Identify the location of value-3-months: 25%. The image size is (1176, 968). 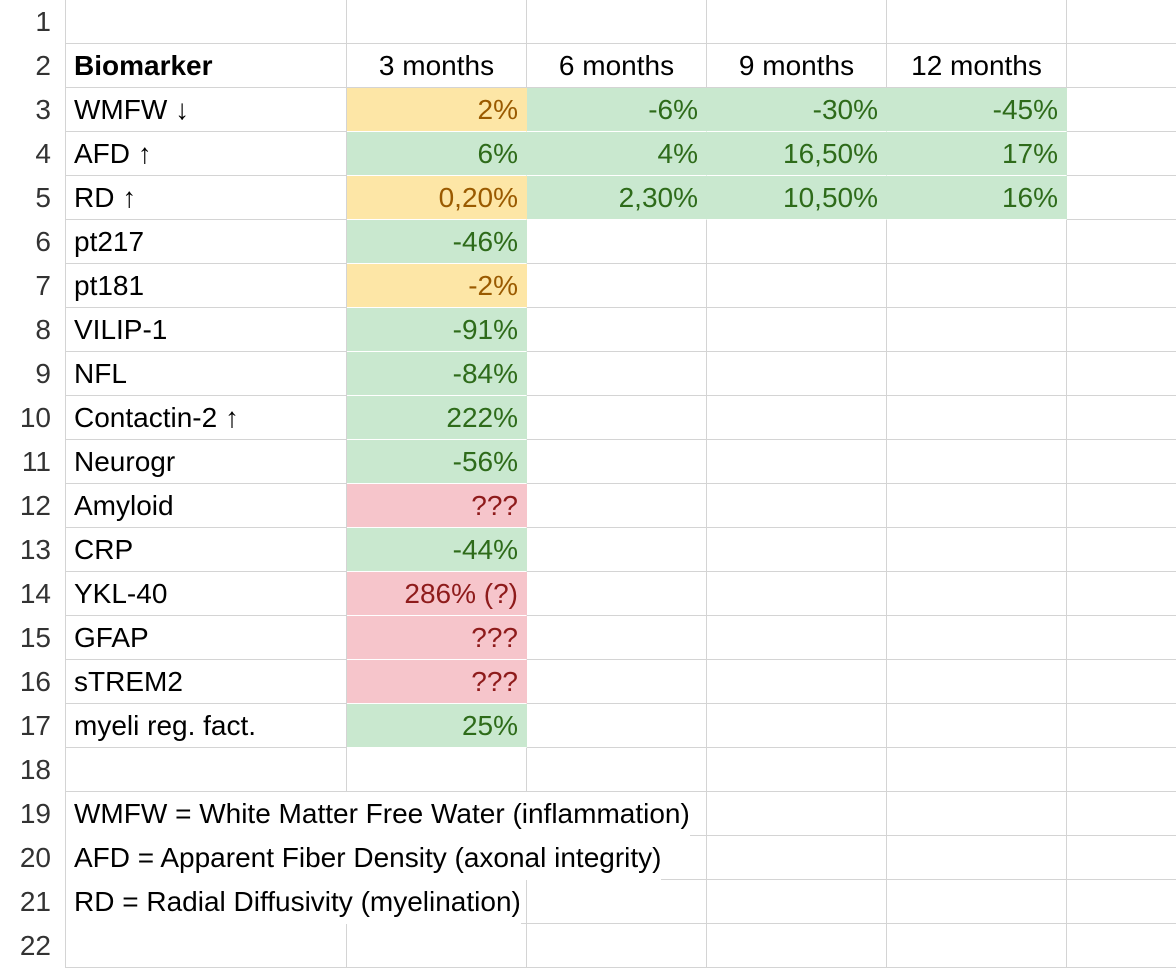
(437, 726).